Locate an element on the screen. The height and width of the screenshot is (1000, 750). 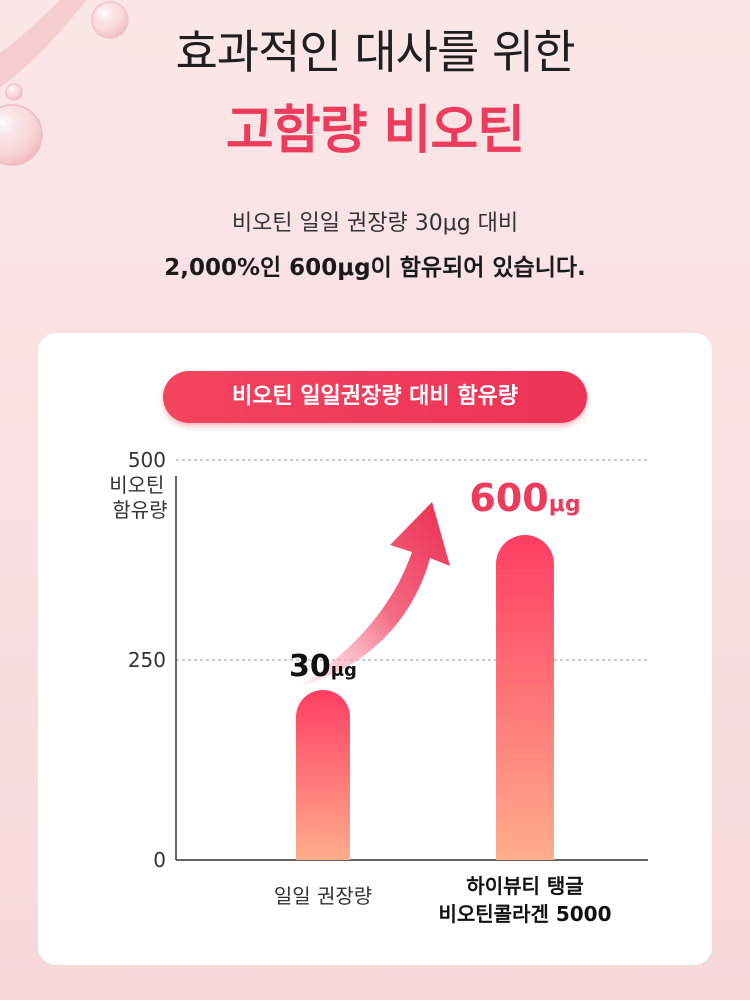
description-line-2: 2,000%인 600μg이 함유되어 있습니다. is located at coordinates (375, 268).